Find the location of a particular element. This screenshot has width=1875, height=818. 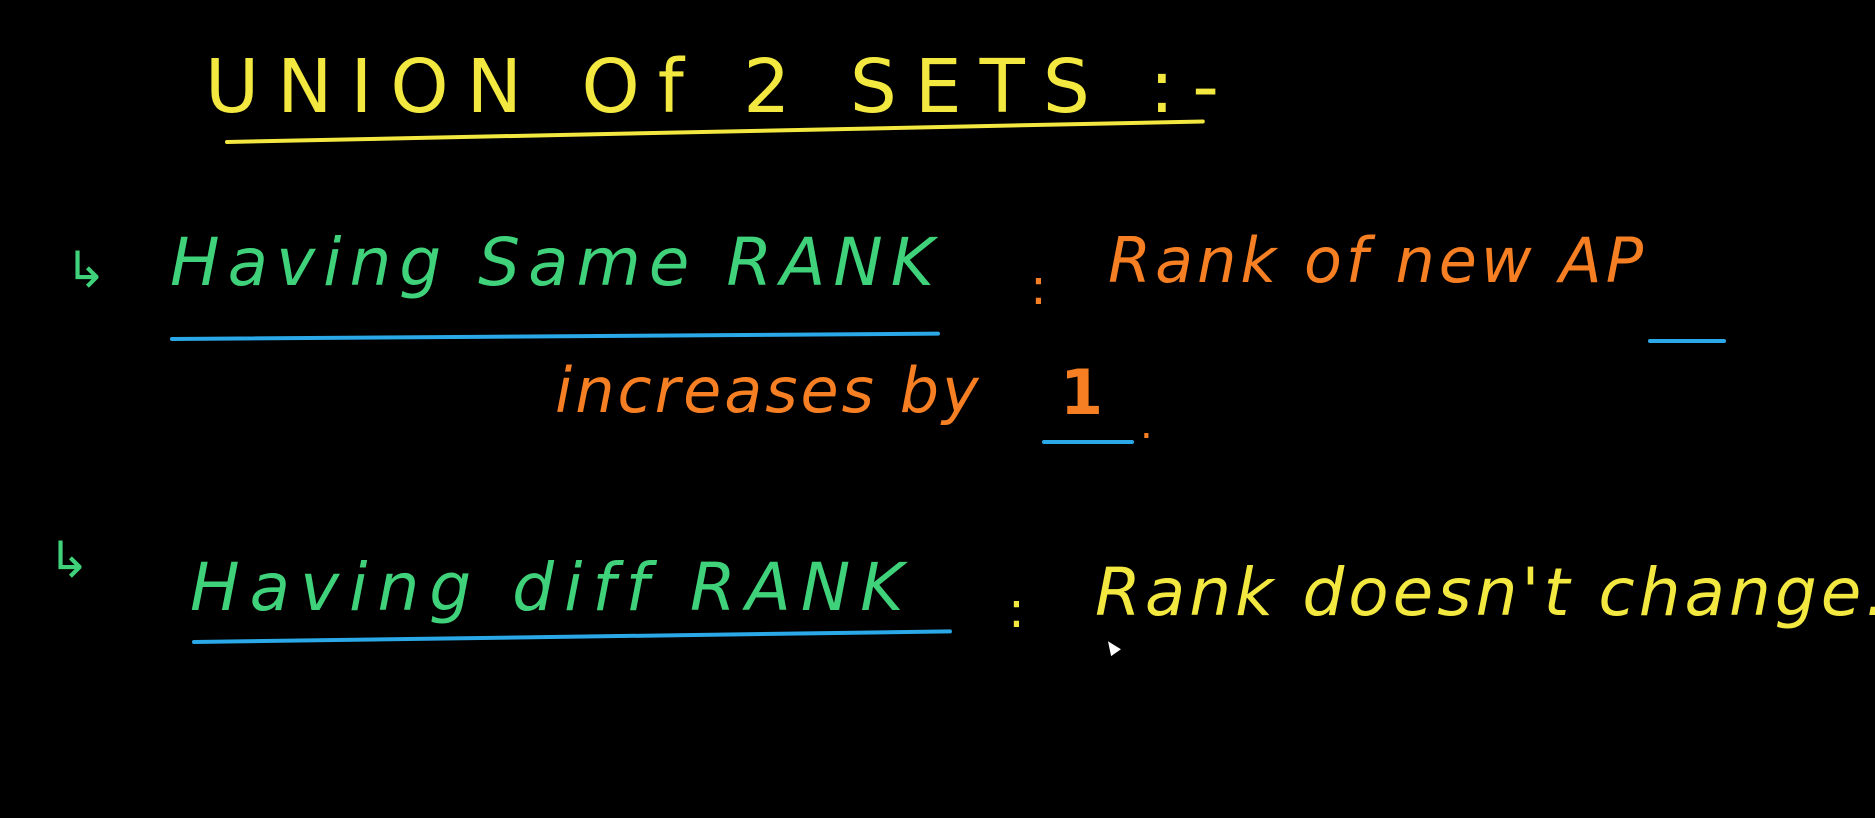

rule1-result-line2: increases by is located at coordinates (768, 390).